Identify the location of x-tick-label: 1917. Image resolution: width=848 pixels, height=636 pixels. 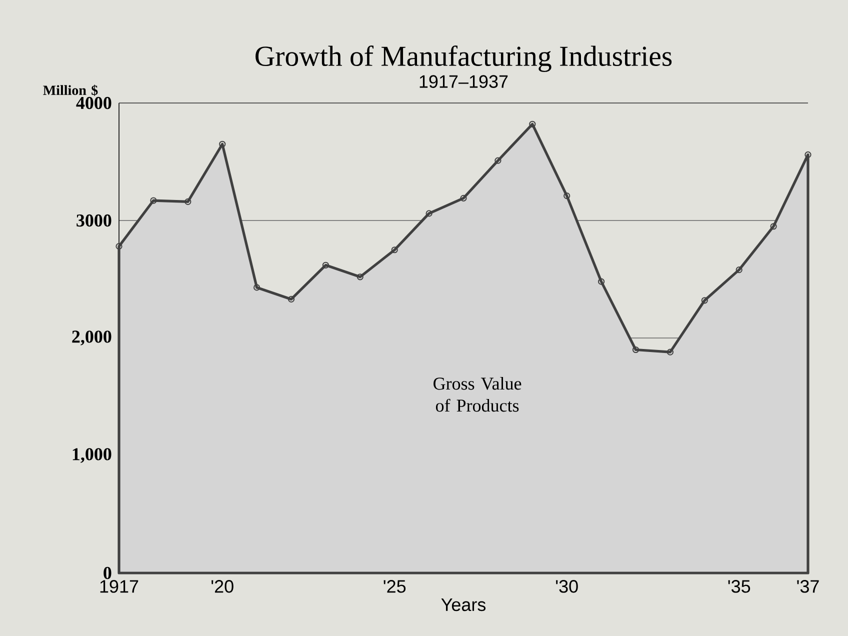
(119, 586).